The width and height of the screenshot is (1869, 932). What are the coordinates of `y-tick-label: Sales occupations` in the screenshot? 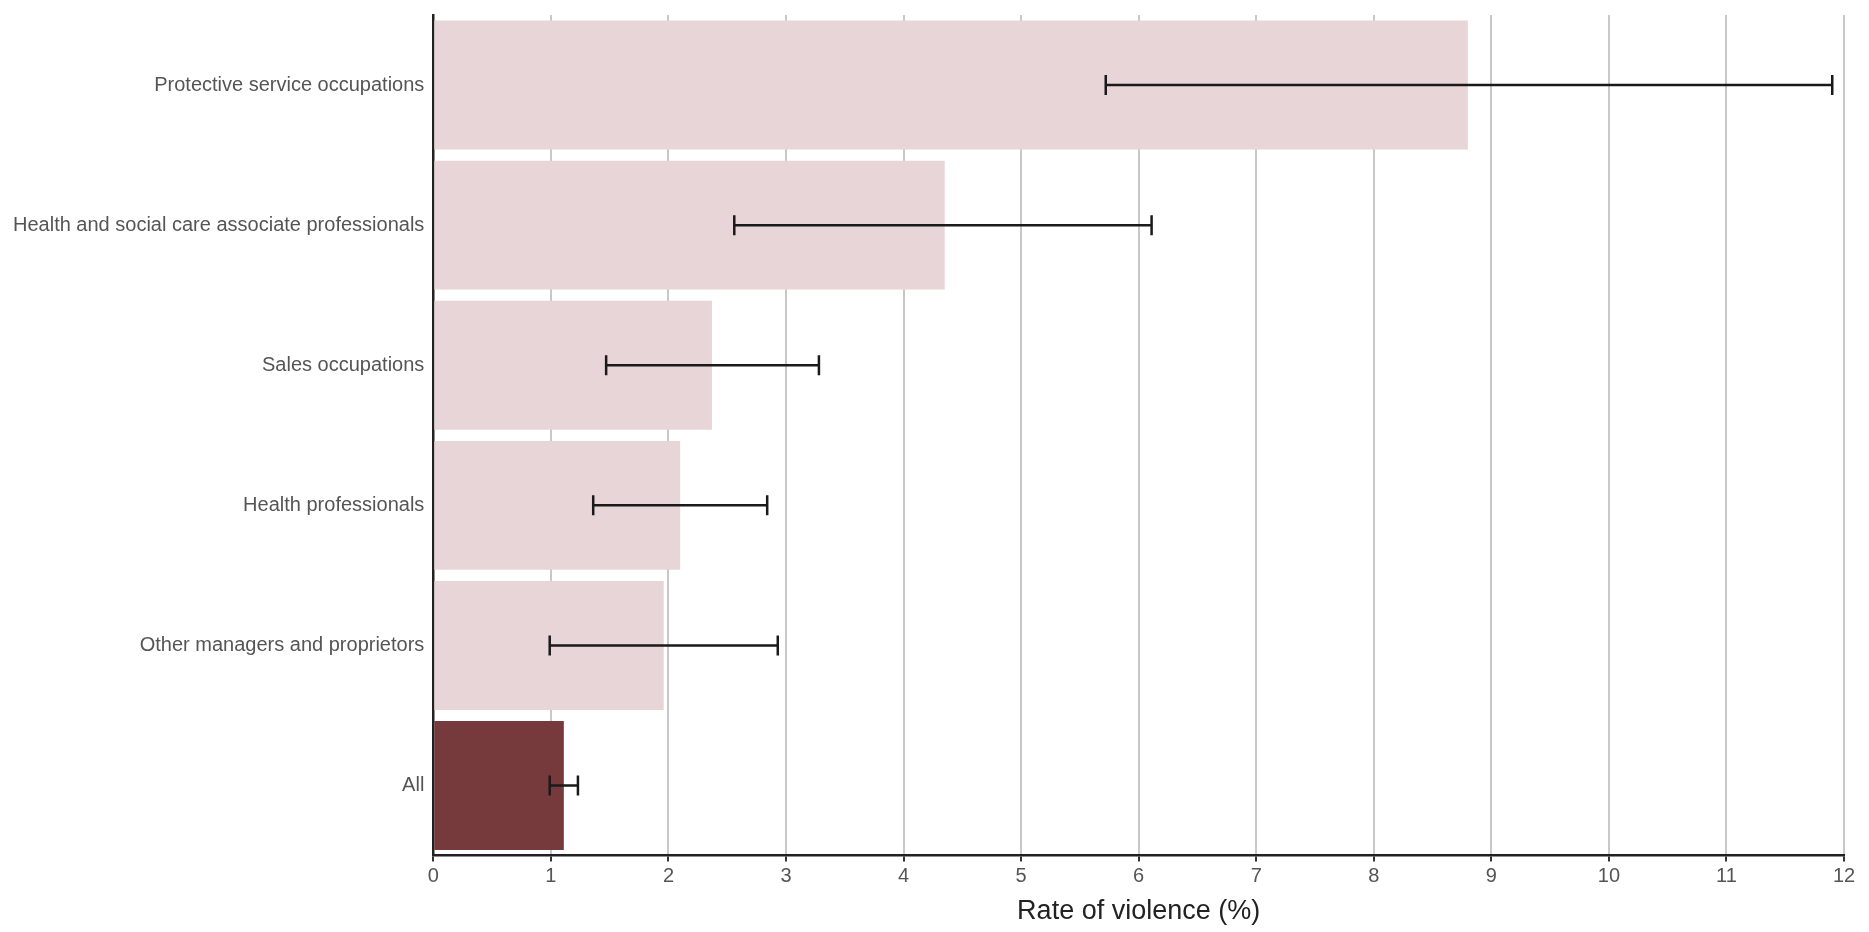 It's located at (343, 363).